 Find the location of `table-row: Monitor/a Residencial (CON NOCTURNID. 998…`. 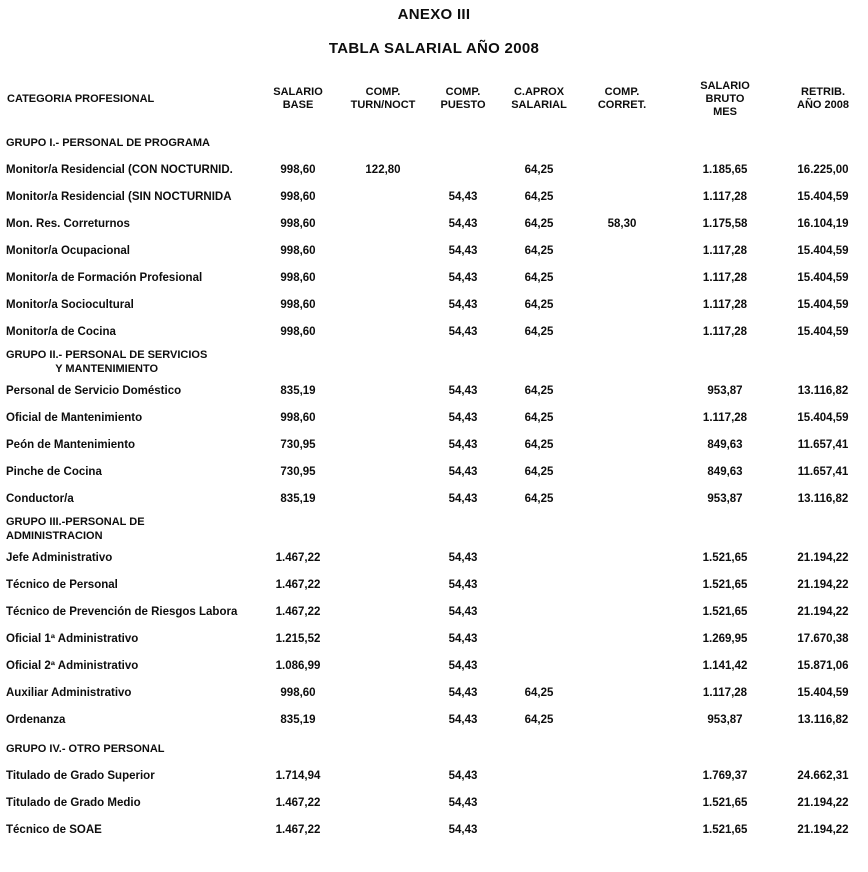

table-row: Monitor/a Residencial (CON NOCTURNID. 998… is located at coordinates (434, 169).